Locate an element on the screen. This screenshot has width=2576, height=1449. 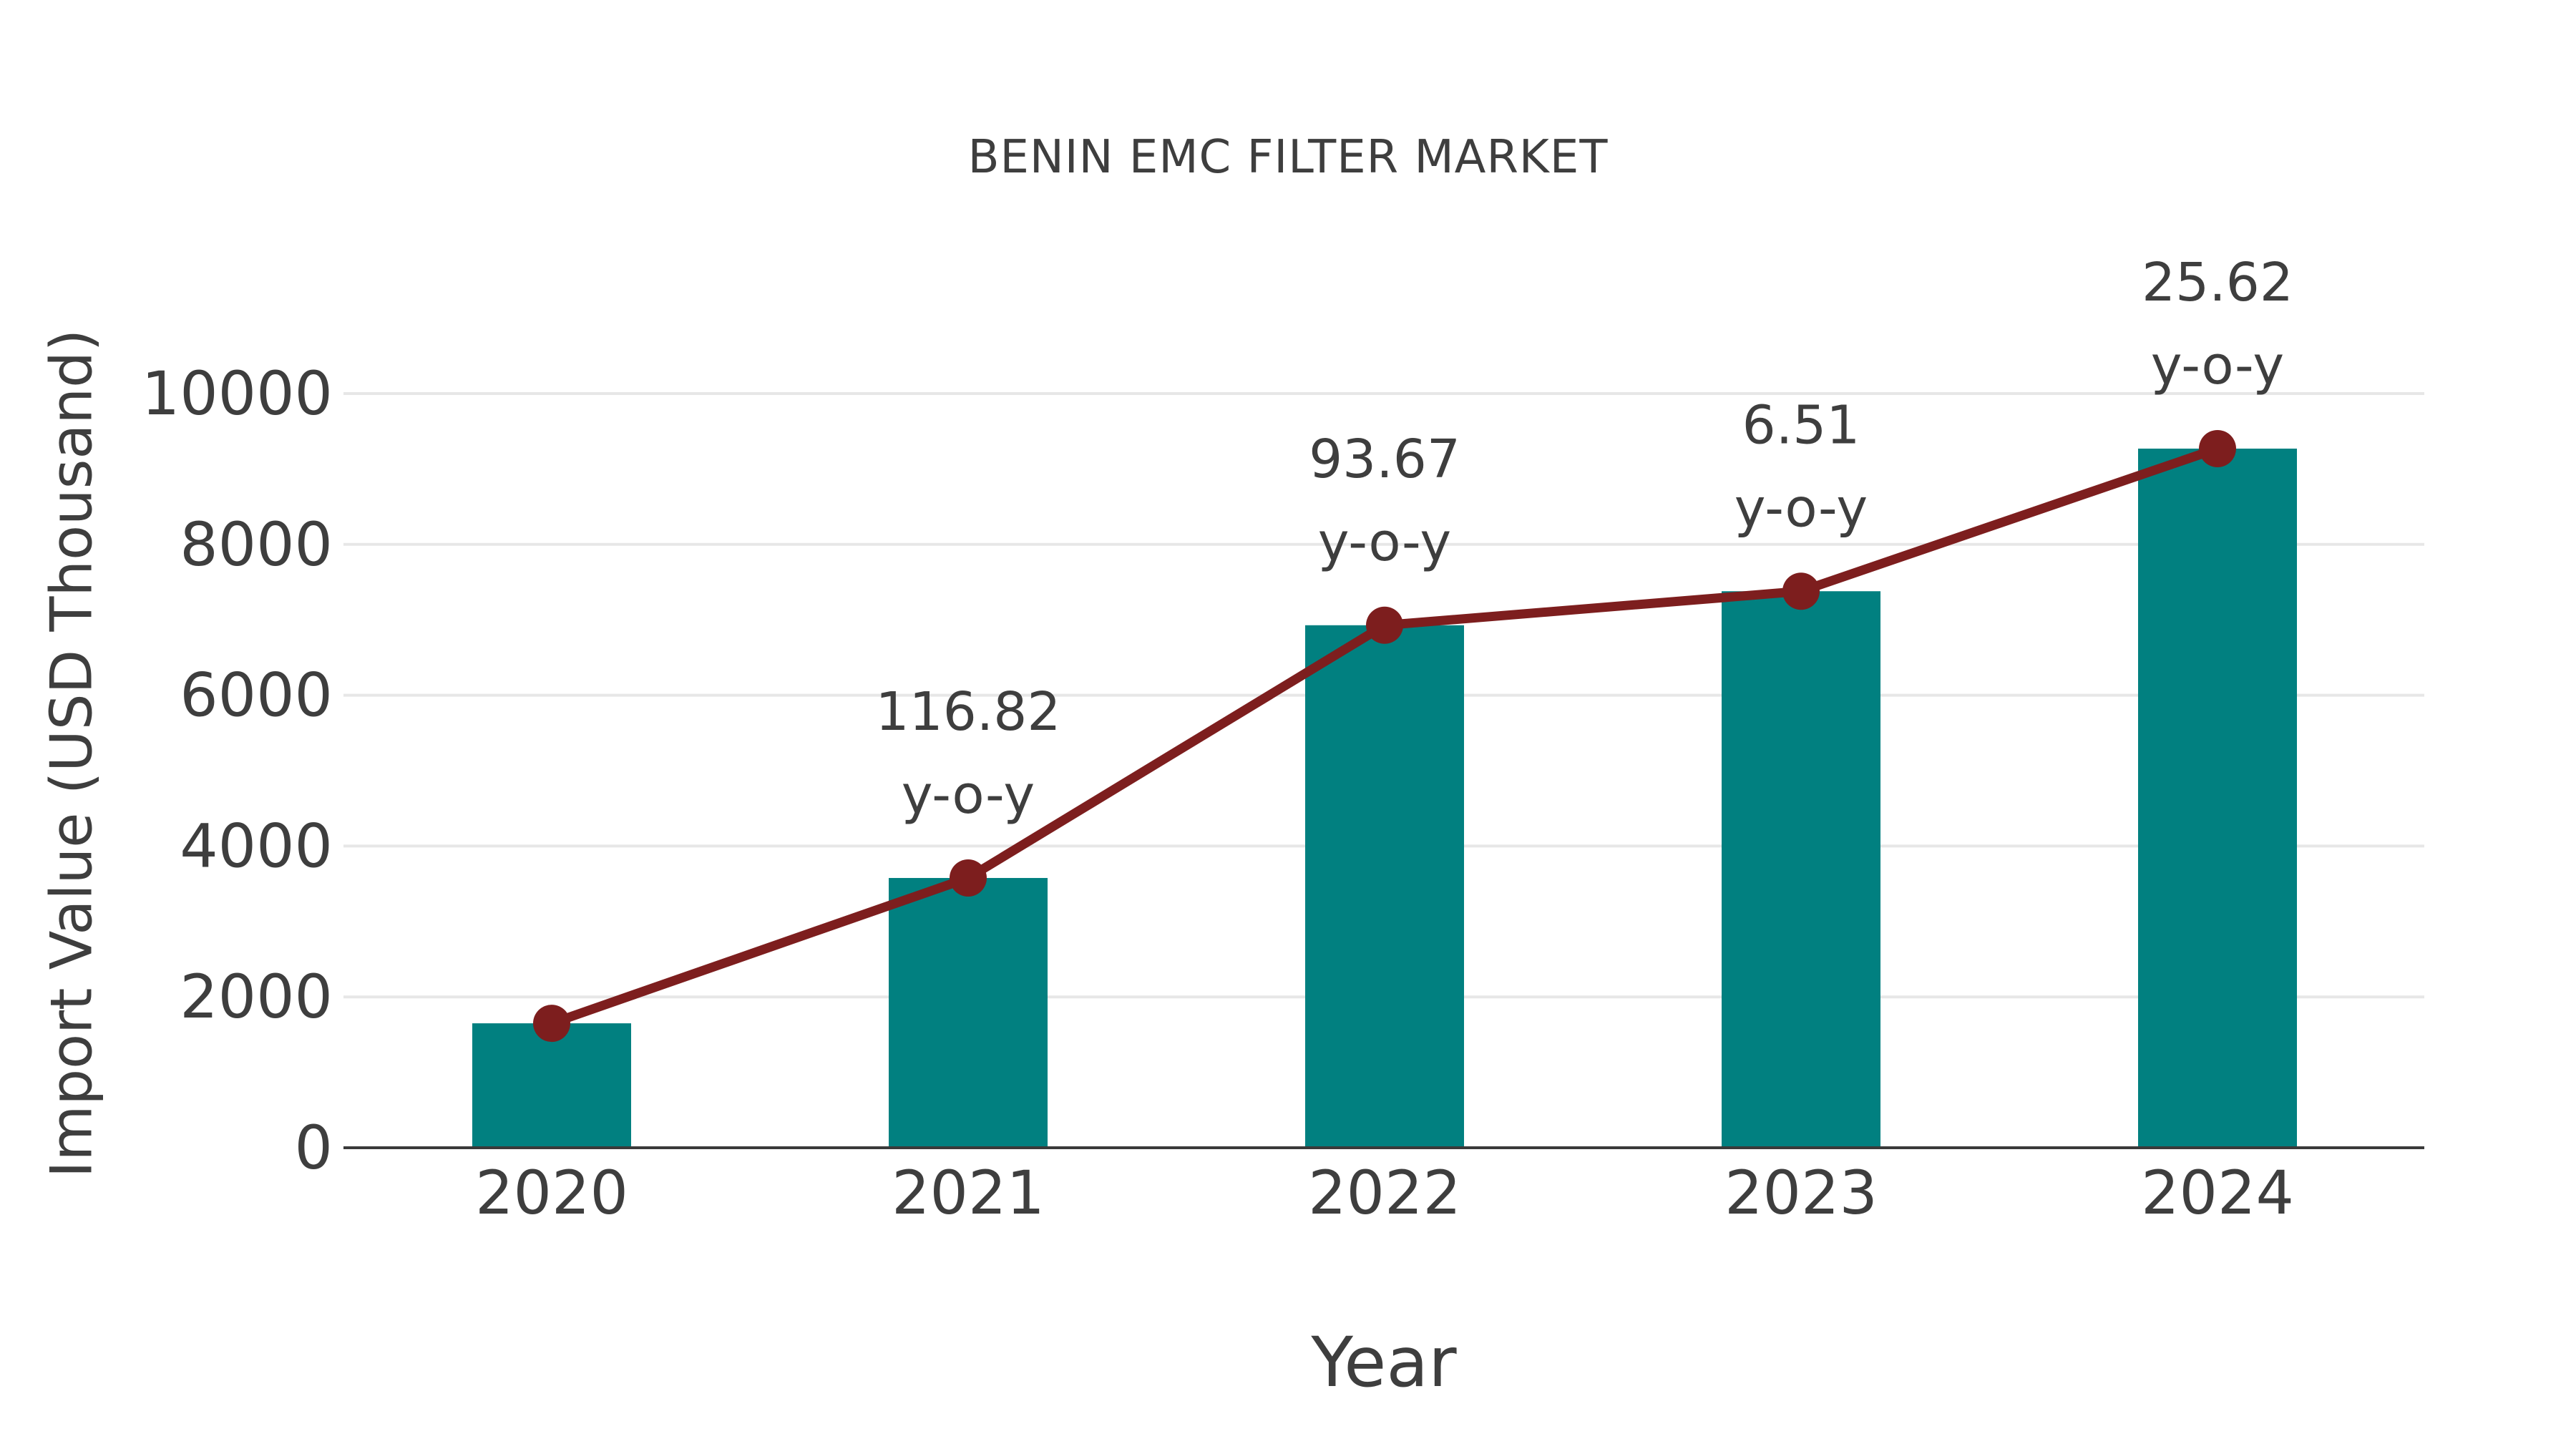
trend-marker-2021 is located at coordinates (968, 878).